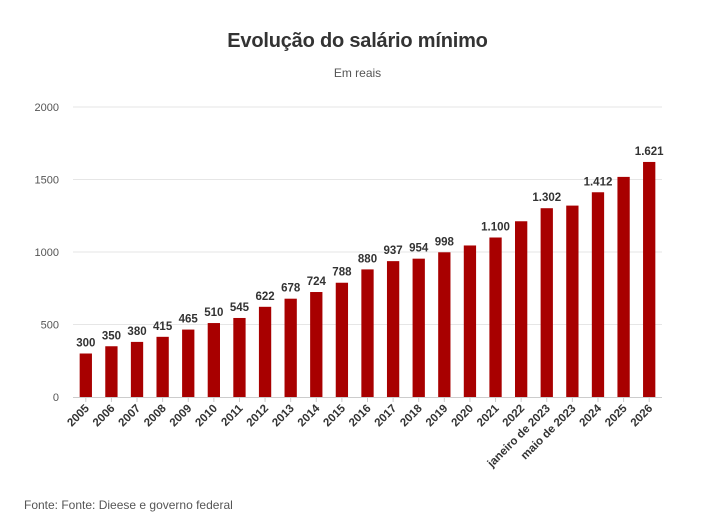 Image resolution: width=715 pixels, height=522 pixels. What do you see at coordinates (591, 415) in the screenshot?
I see `x-tick-label: 2024` at bounding box center [591, 415].